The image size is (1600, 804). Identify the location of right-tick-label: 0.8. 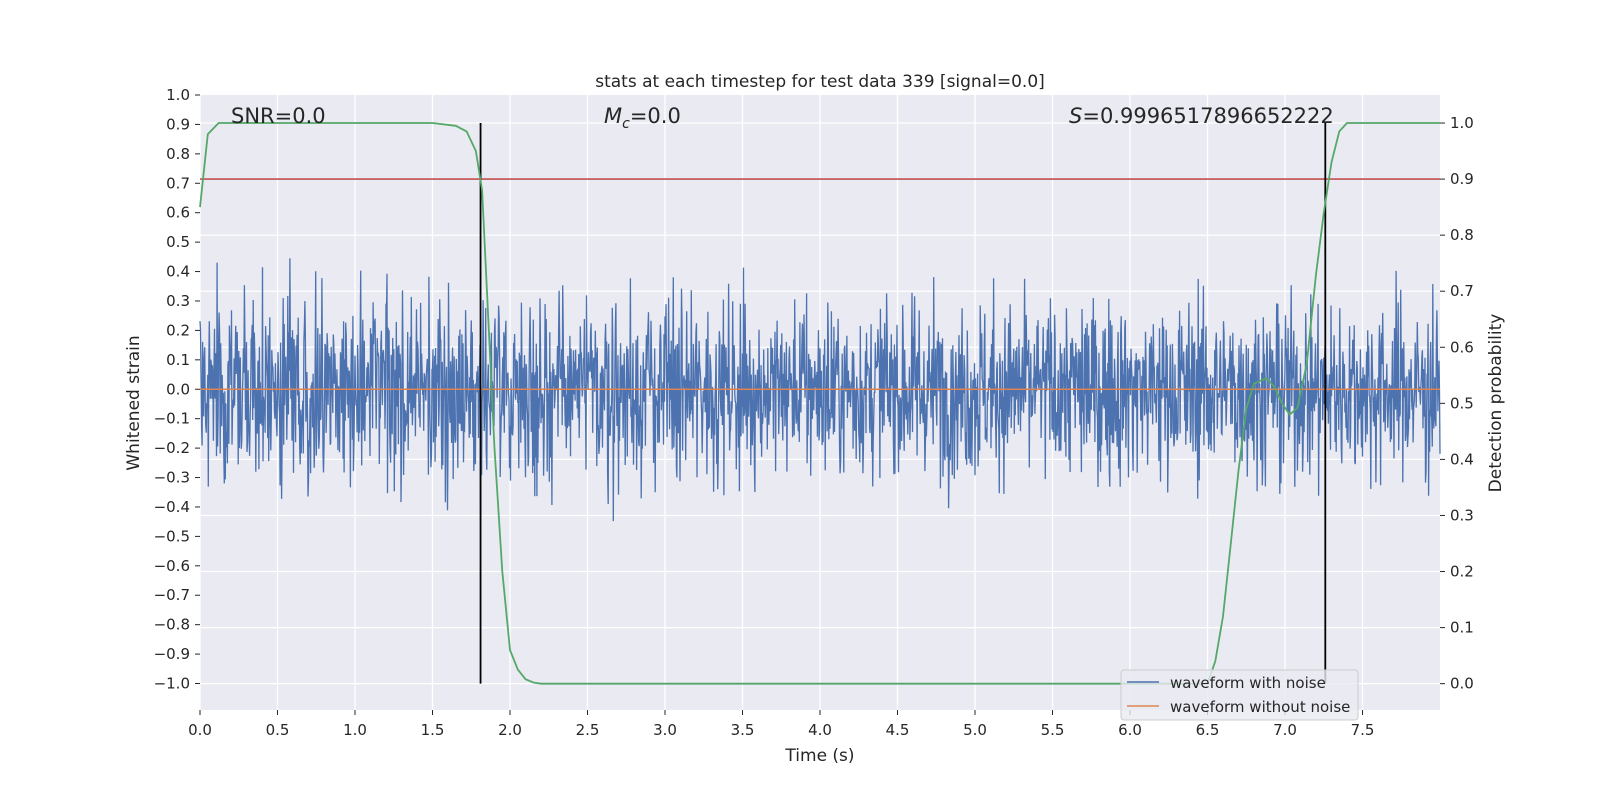
(1462, 235).